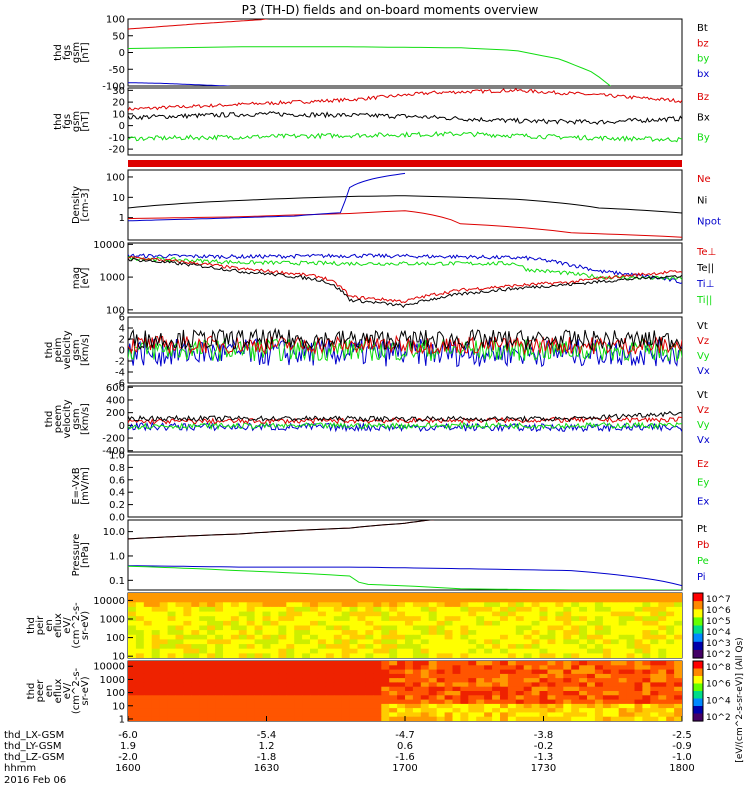 This screenshot has height=800, width=750. Describe the element at coordinates (698, 672) in the screenshot. I see `colorbar-segment` at that location.